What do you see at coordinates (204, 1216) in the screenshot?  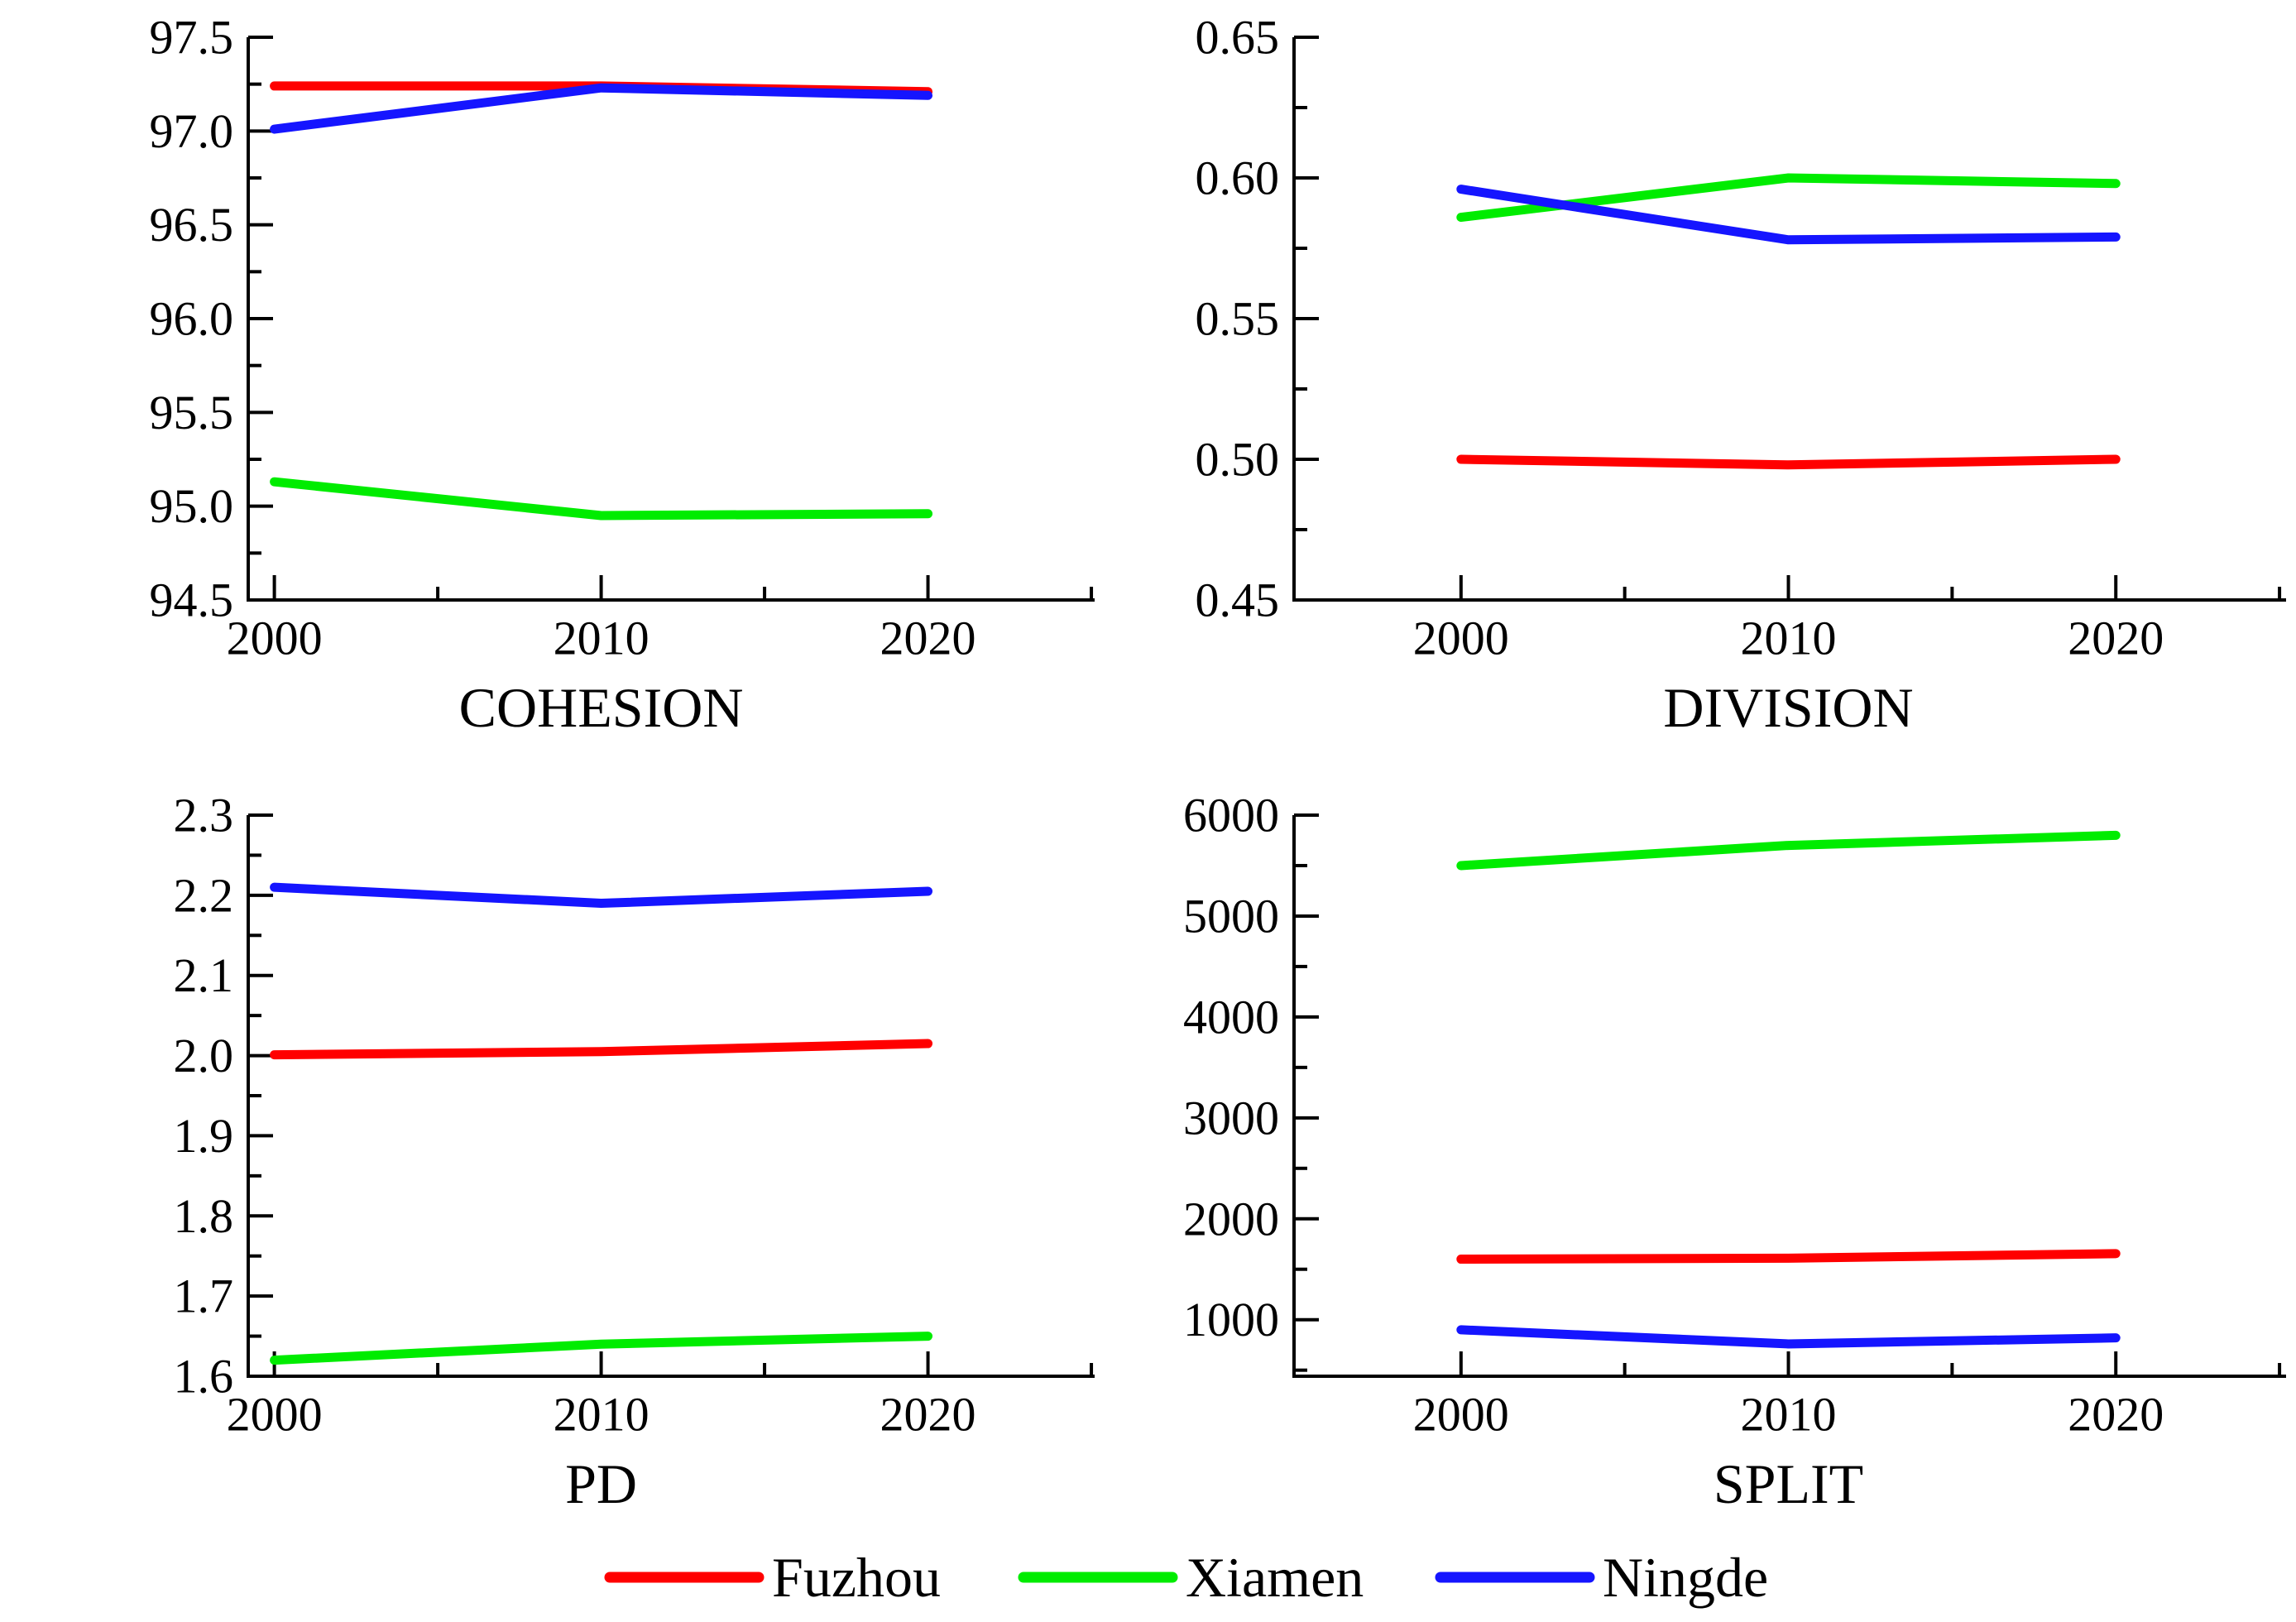 I see `y-tick-label: 1.8` at bounding box center [204, 1216].